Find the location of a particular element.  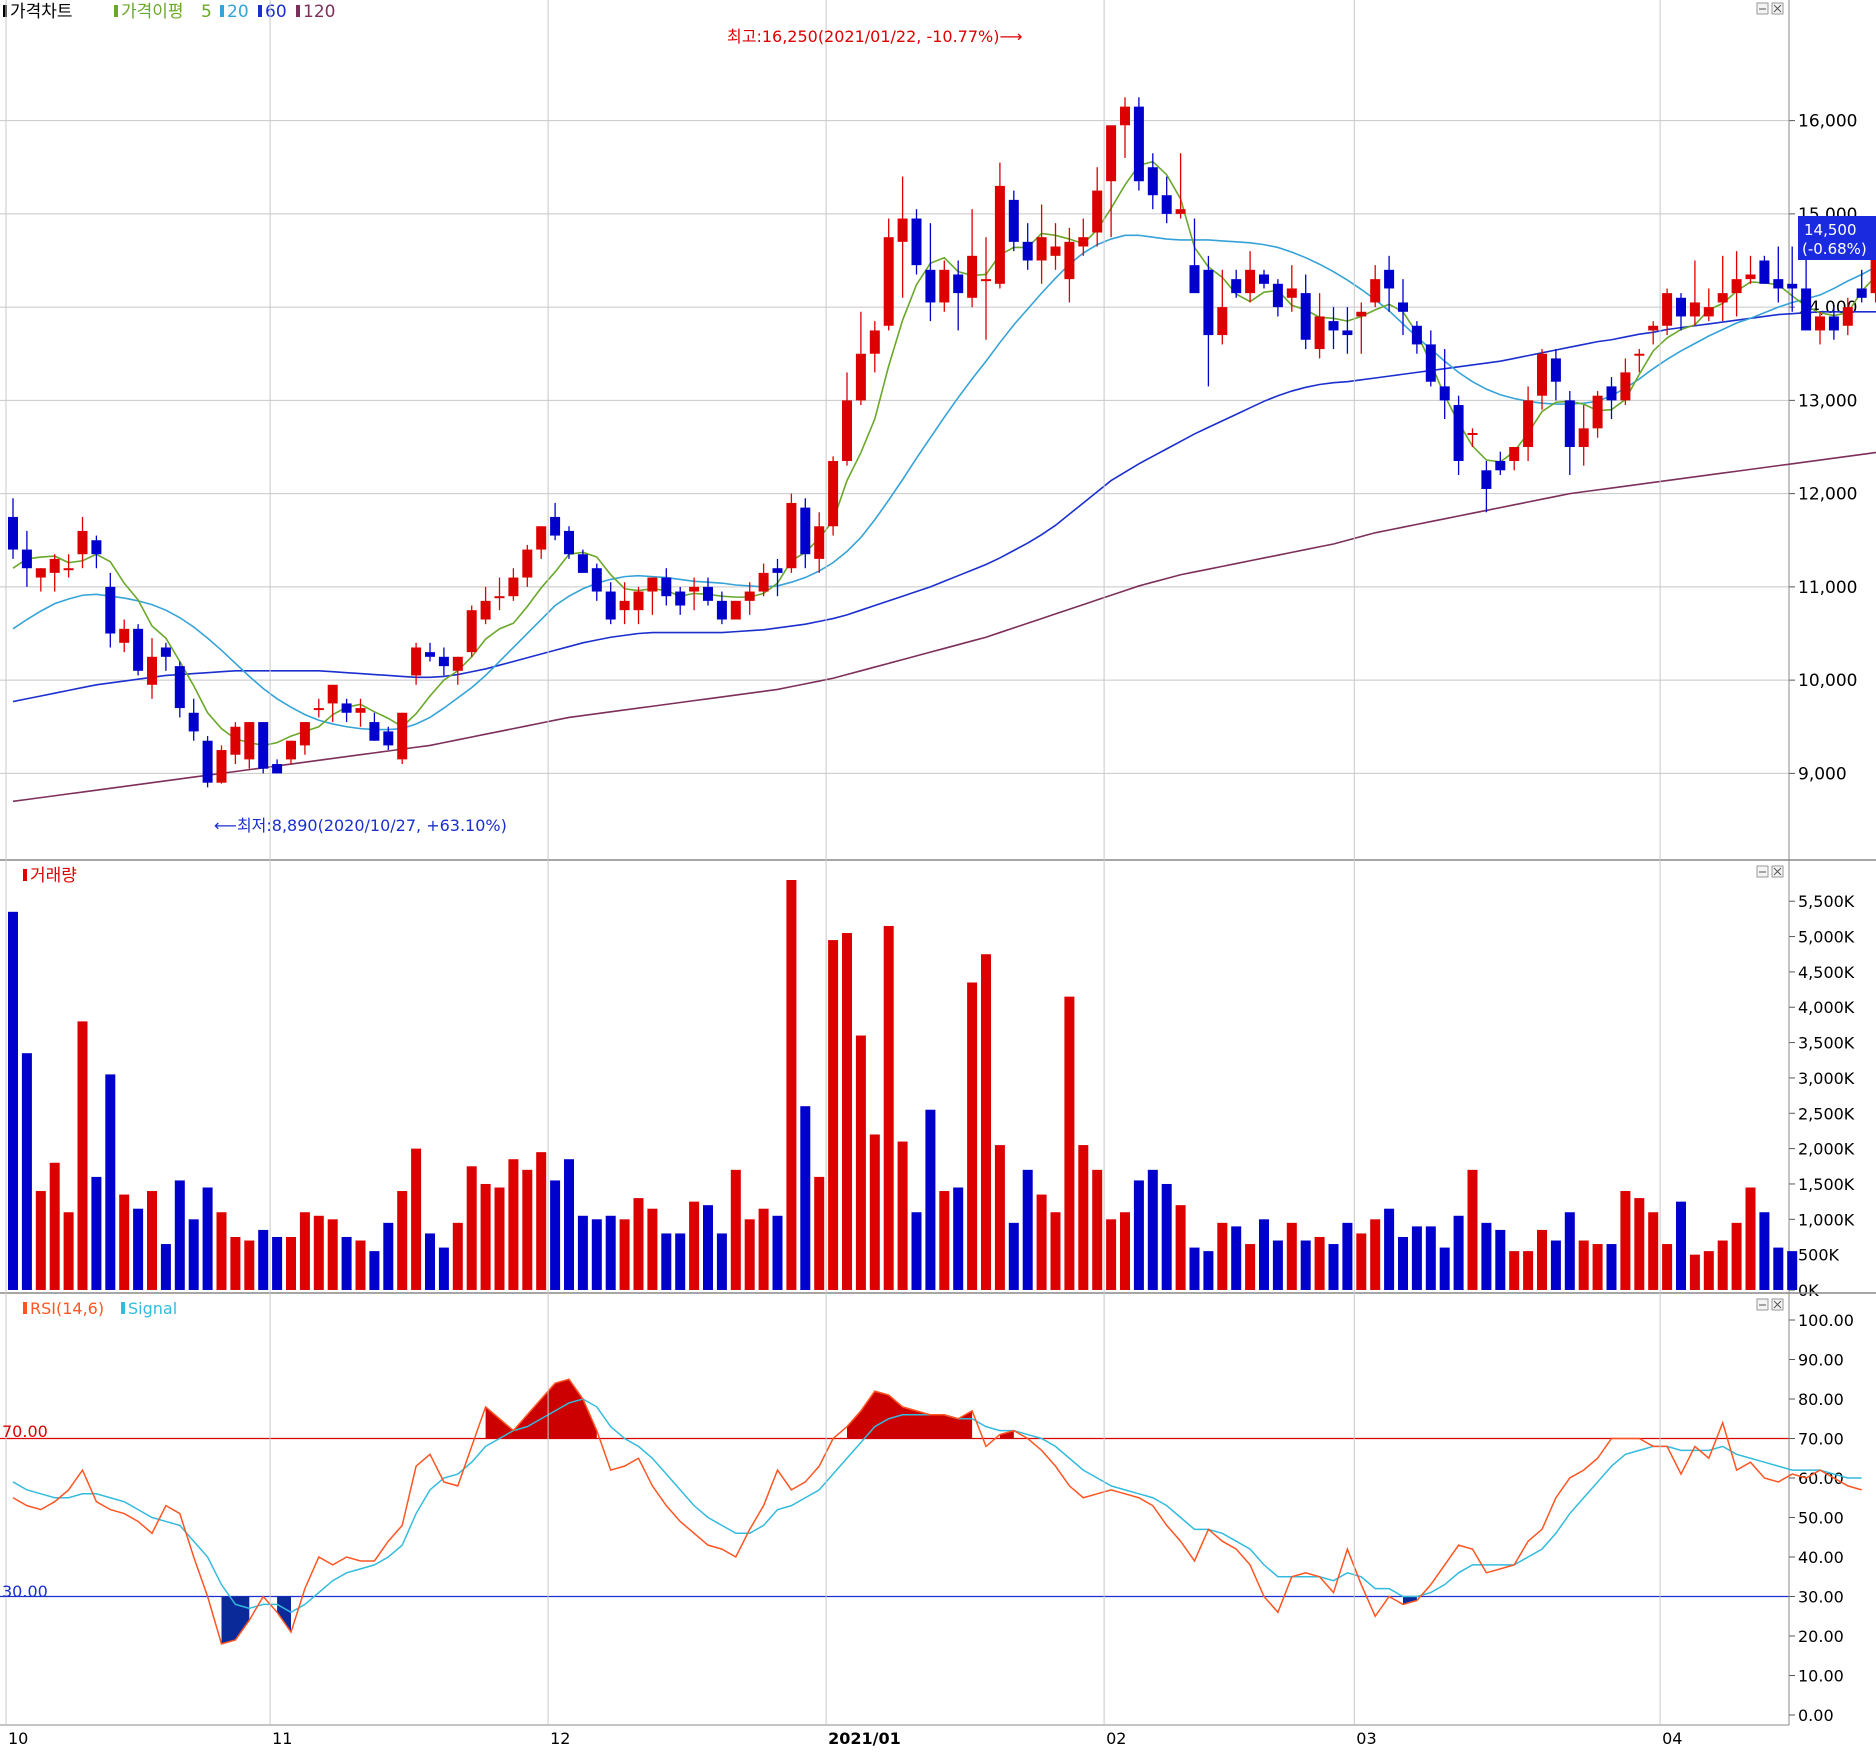

price-tick-label: 9,000 is located at coordinates (1822, 774).